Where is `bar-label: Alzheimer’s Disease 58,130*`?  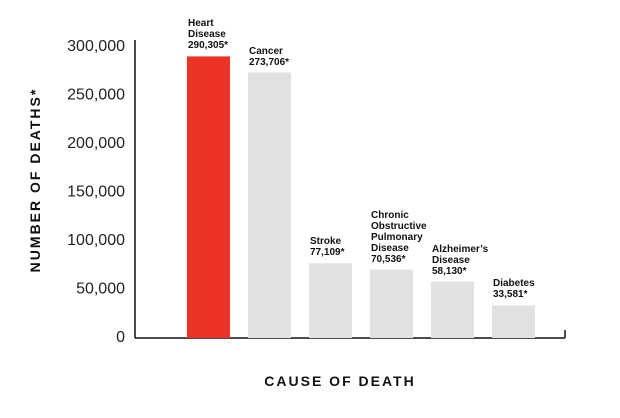
bar-label: Alzheimer’s Disease 58,130* is located at coordinates (460, 260).